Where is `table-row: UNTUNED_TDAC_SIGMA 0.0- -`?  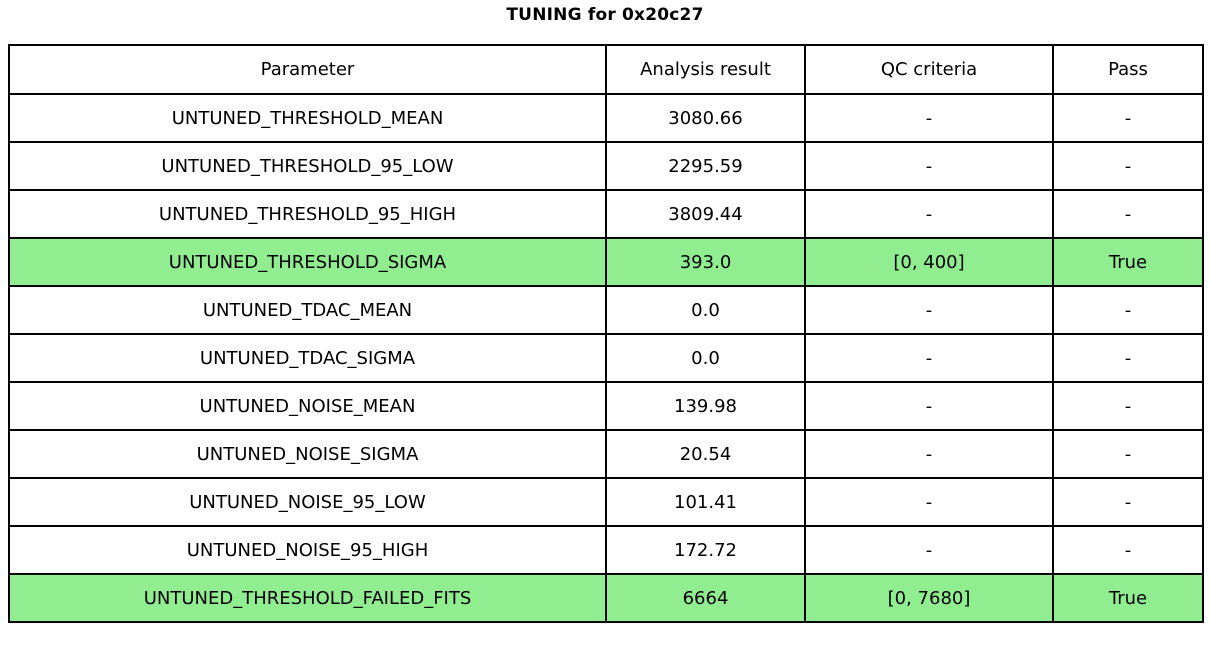
table-row: UNTUNED_TDAC_SIGMA 0.0- - is located at coordinates (606, 358).